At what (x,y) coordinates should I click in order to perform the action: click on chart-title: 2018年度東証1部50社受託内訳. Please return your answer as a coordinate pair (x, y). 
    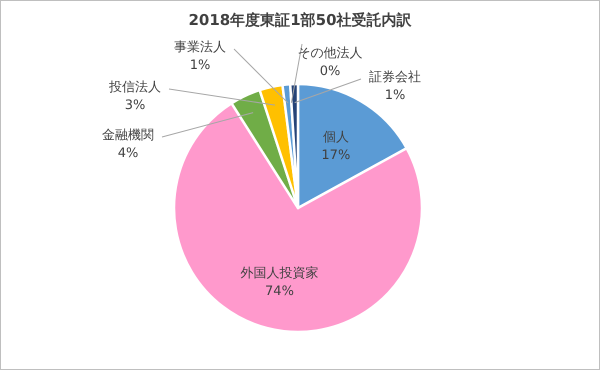
    Looking at the image, I should click on (300, 20).